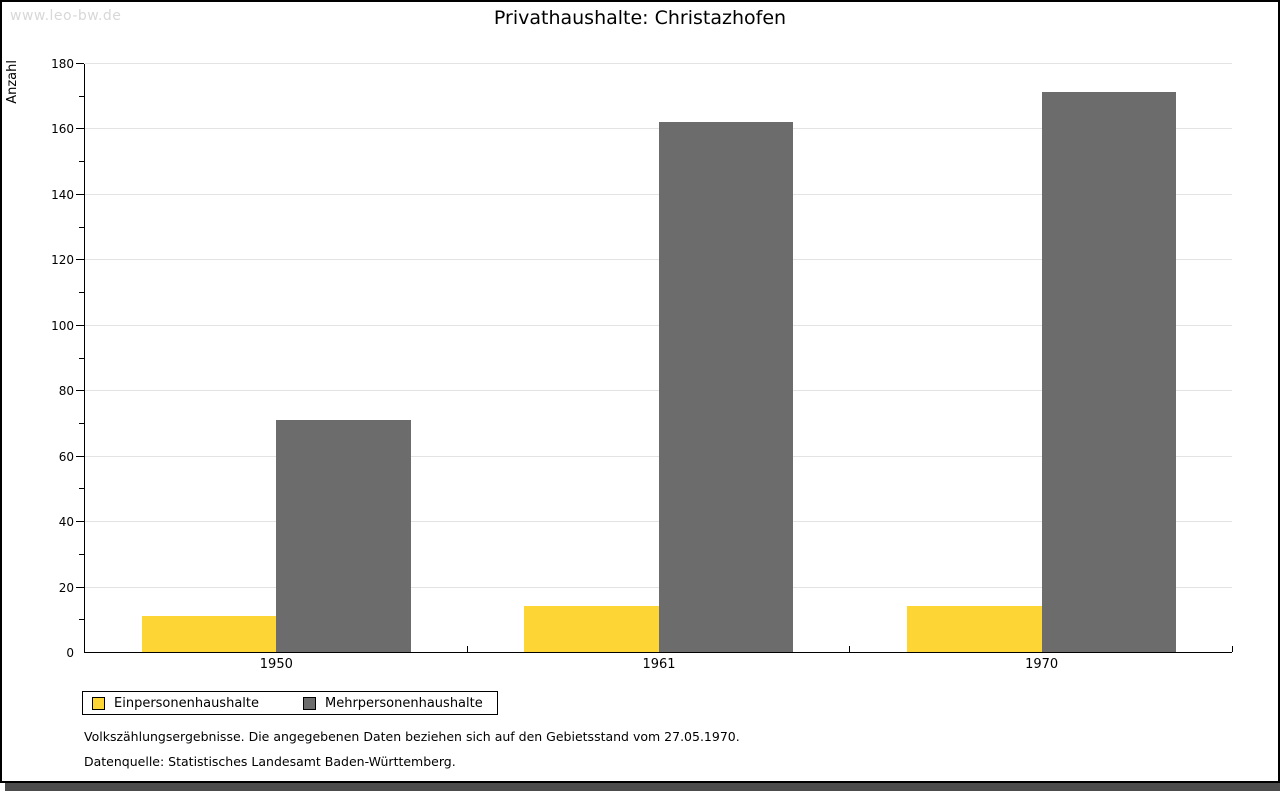 This screenshot has height=791, width=1280. What do you see at coordinates (66, 391) in the screenshot?
I see `y-tick-label: 80` at bounding box center [66, 391].